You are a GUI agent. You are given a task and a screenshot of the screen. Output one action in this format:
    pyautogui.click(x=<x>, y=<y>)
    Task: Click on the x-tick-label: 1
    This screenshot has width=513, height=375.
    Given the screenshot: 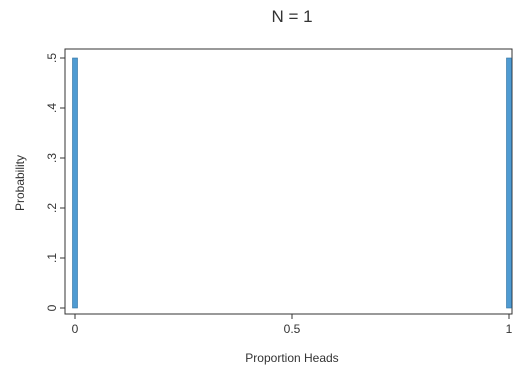 What is the action you would take?
    pyautogui.click(x=509, y=329)
    